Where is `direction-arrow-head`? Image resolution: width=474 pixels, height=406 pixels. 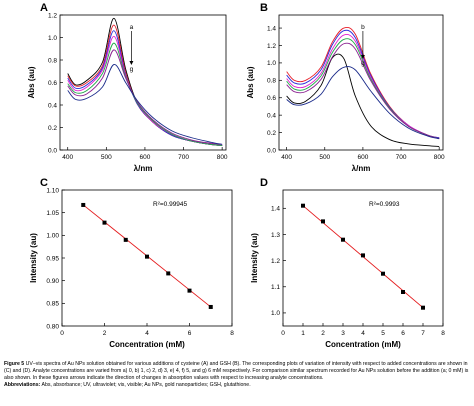
direction-arrow-head is located at coordinates (131, 63).